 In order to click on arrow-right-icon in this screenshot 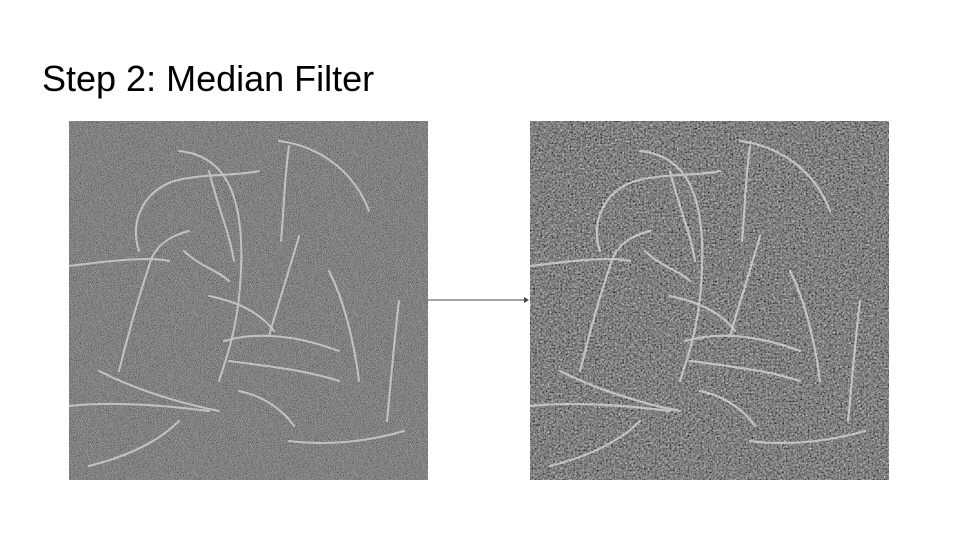, I will do `click(478, 300)`.